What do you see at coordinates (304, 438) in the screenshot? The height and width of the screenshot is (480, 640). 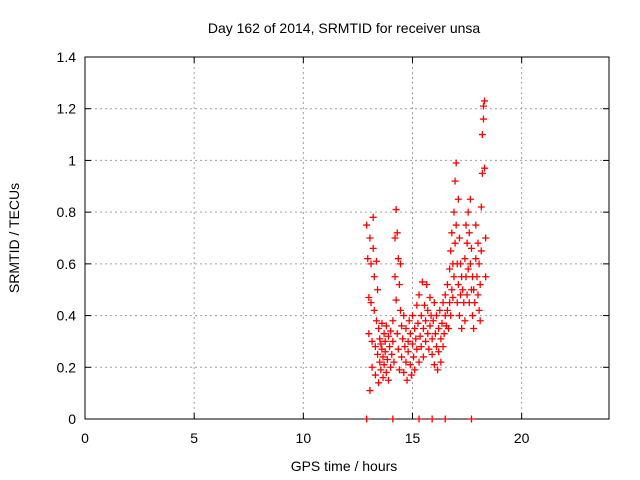 I see `x-tick-label: 10` at bounding box center [304, 438].